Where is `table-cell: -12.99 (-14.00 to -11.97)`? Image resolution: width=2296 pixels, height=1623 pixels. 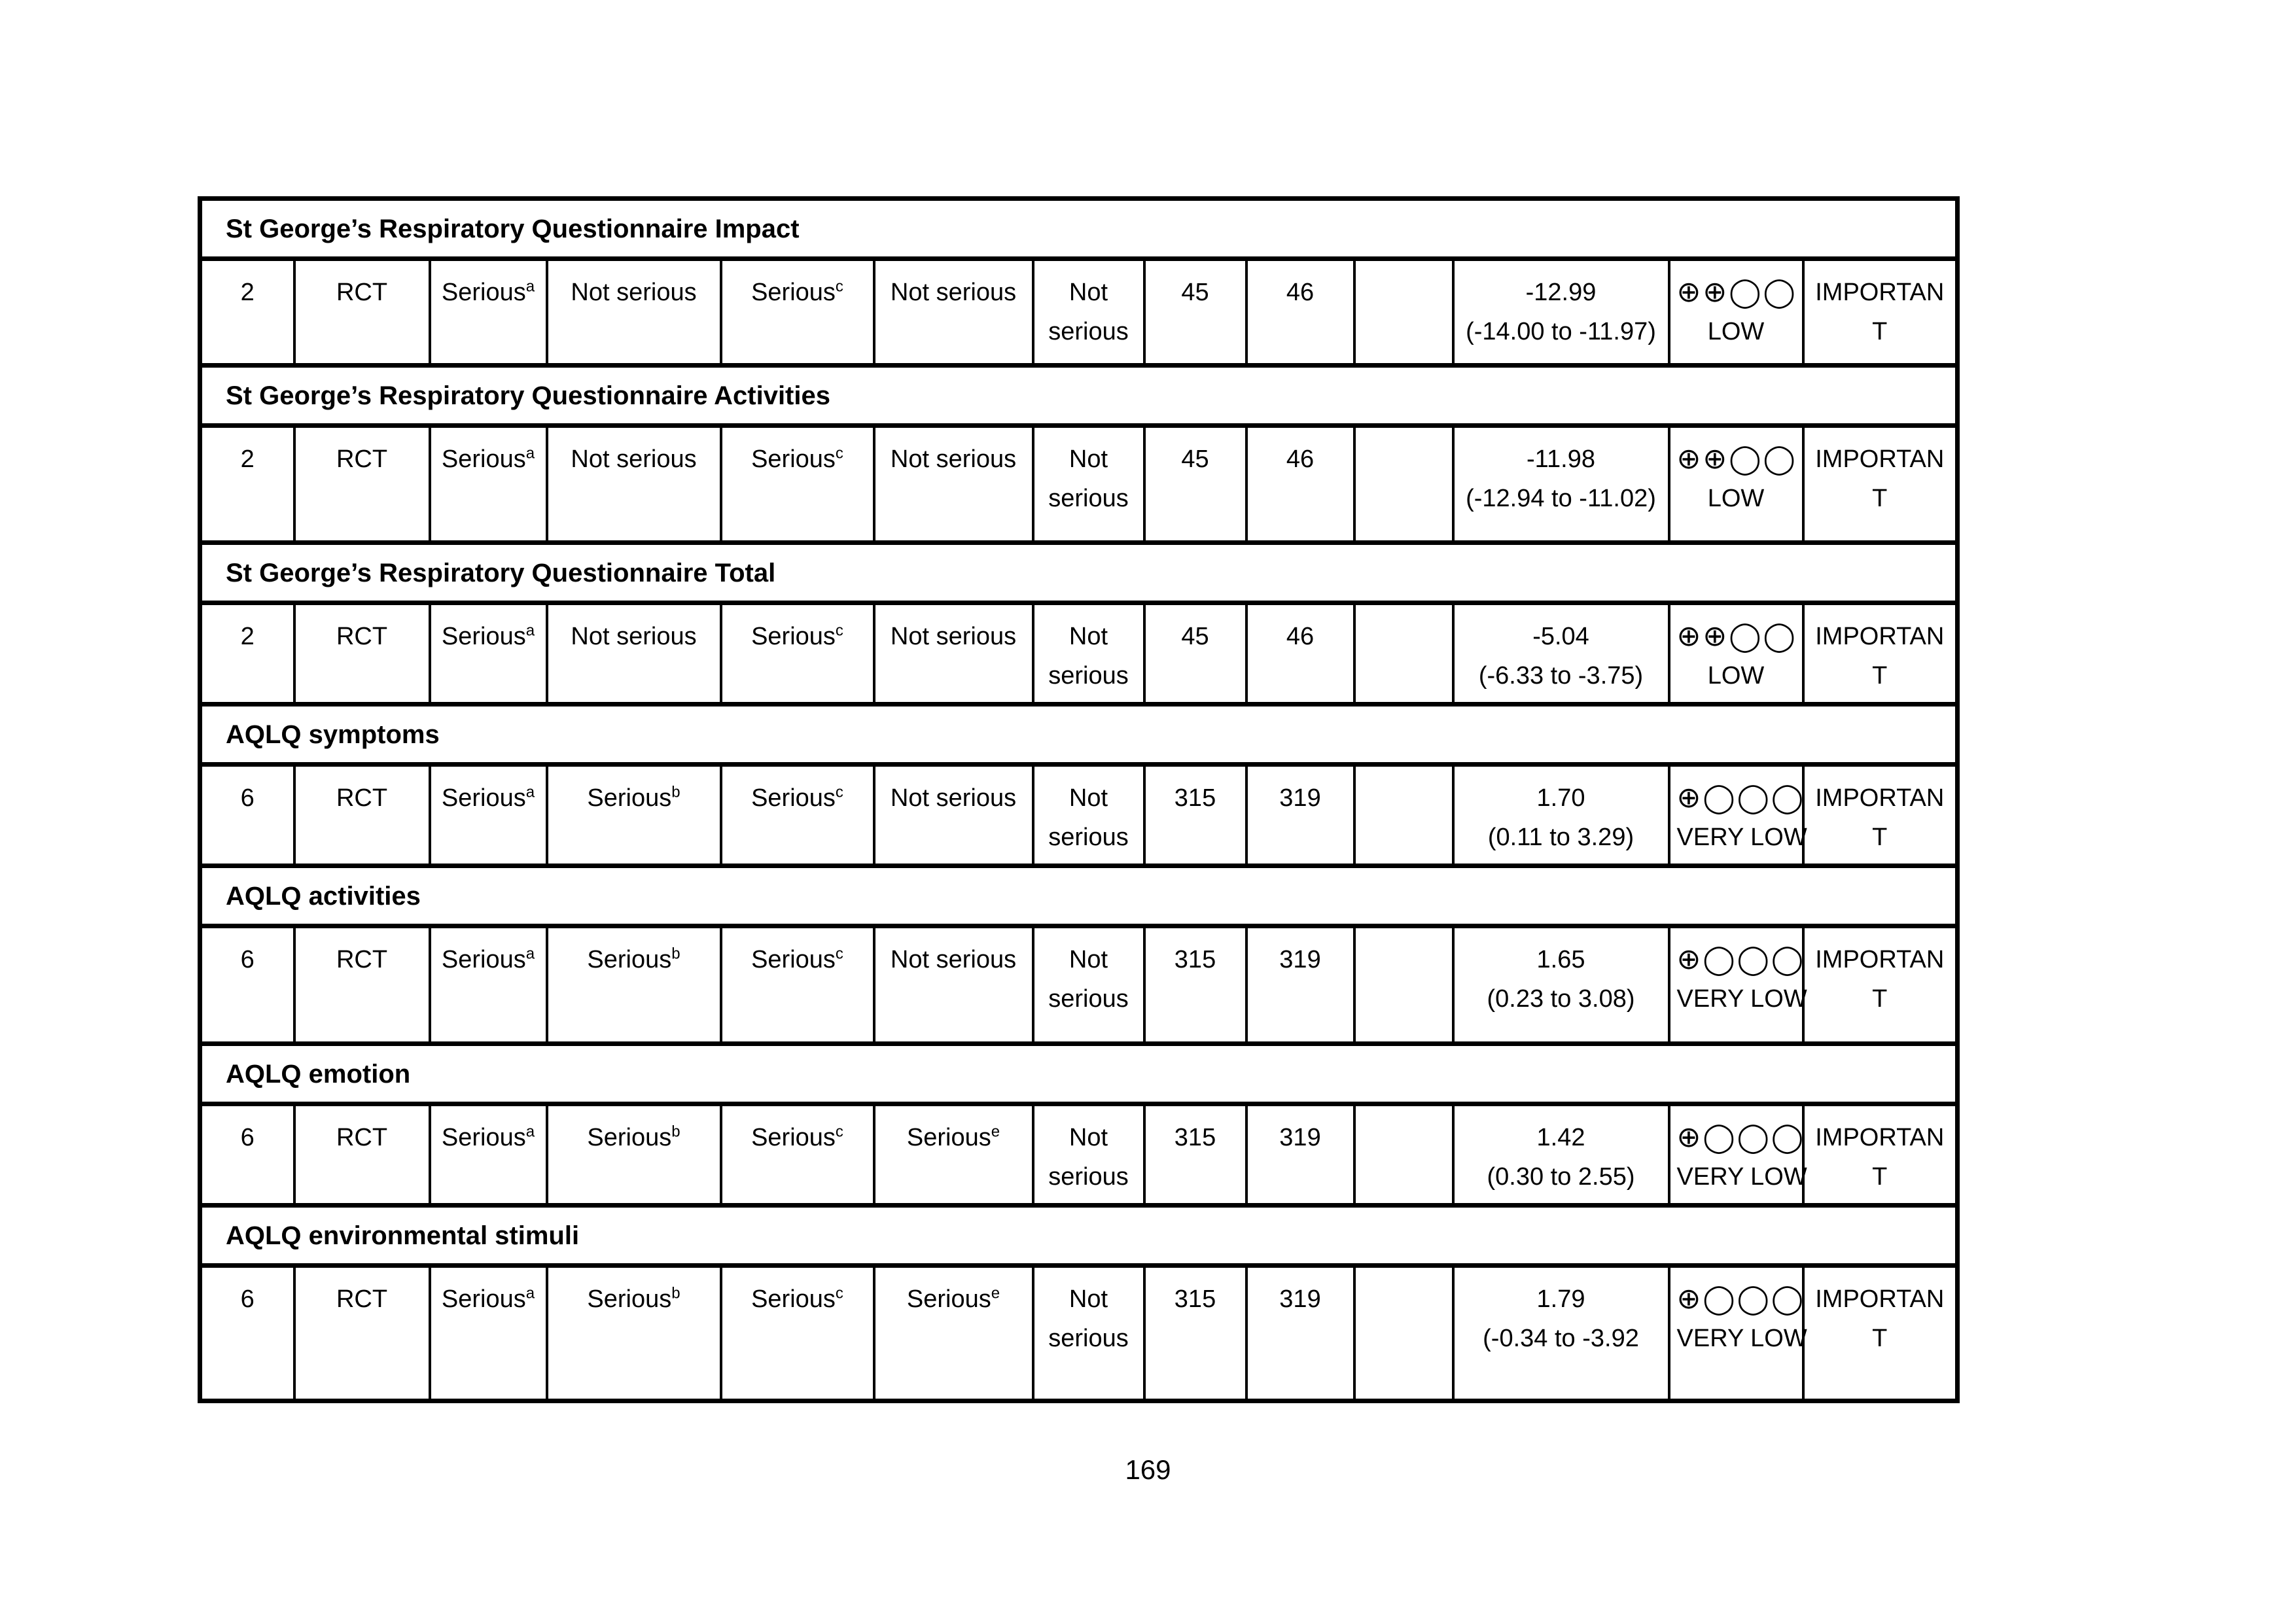
table-cell: -12.99 (-14.00 to -11.97) is located at coordinates (1560, 312).